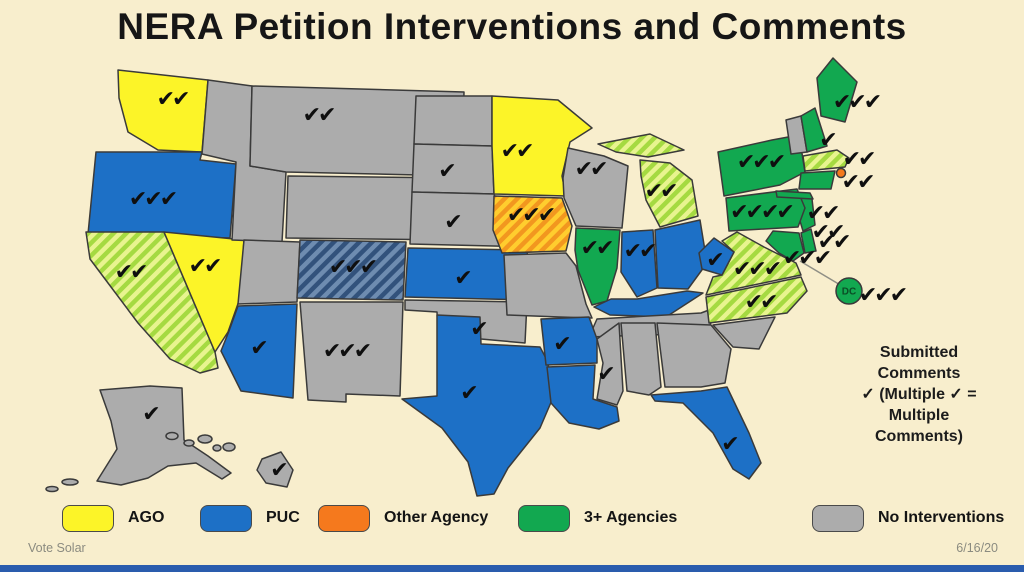  I want to click on state-AL, so click(641, 359).